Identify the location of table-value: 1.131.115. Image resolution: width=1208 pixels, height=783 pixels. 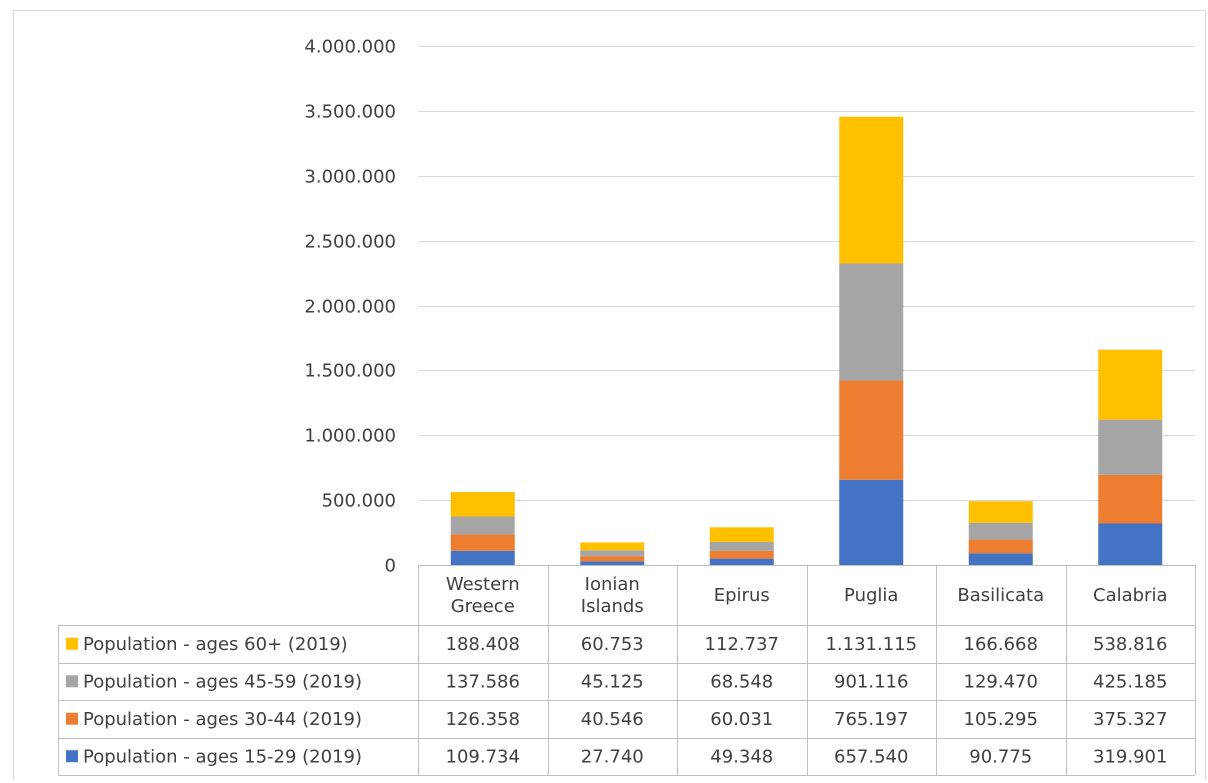
(871, 644).